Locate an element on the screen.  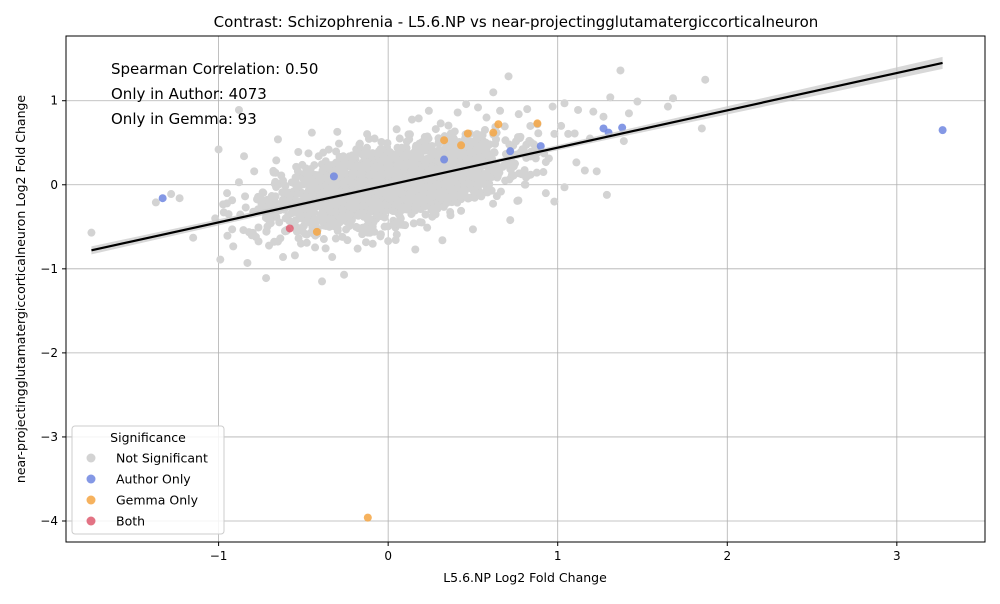
y-tick-label: −2 is located at coordinates (49, 353).